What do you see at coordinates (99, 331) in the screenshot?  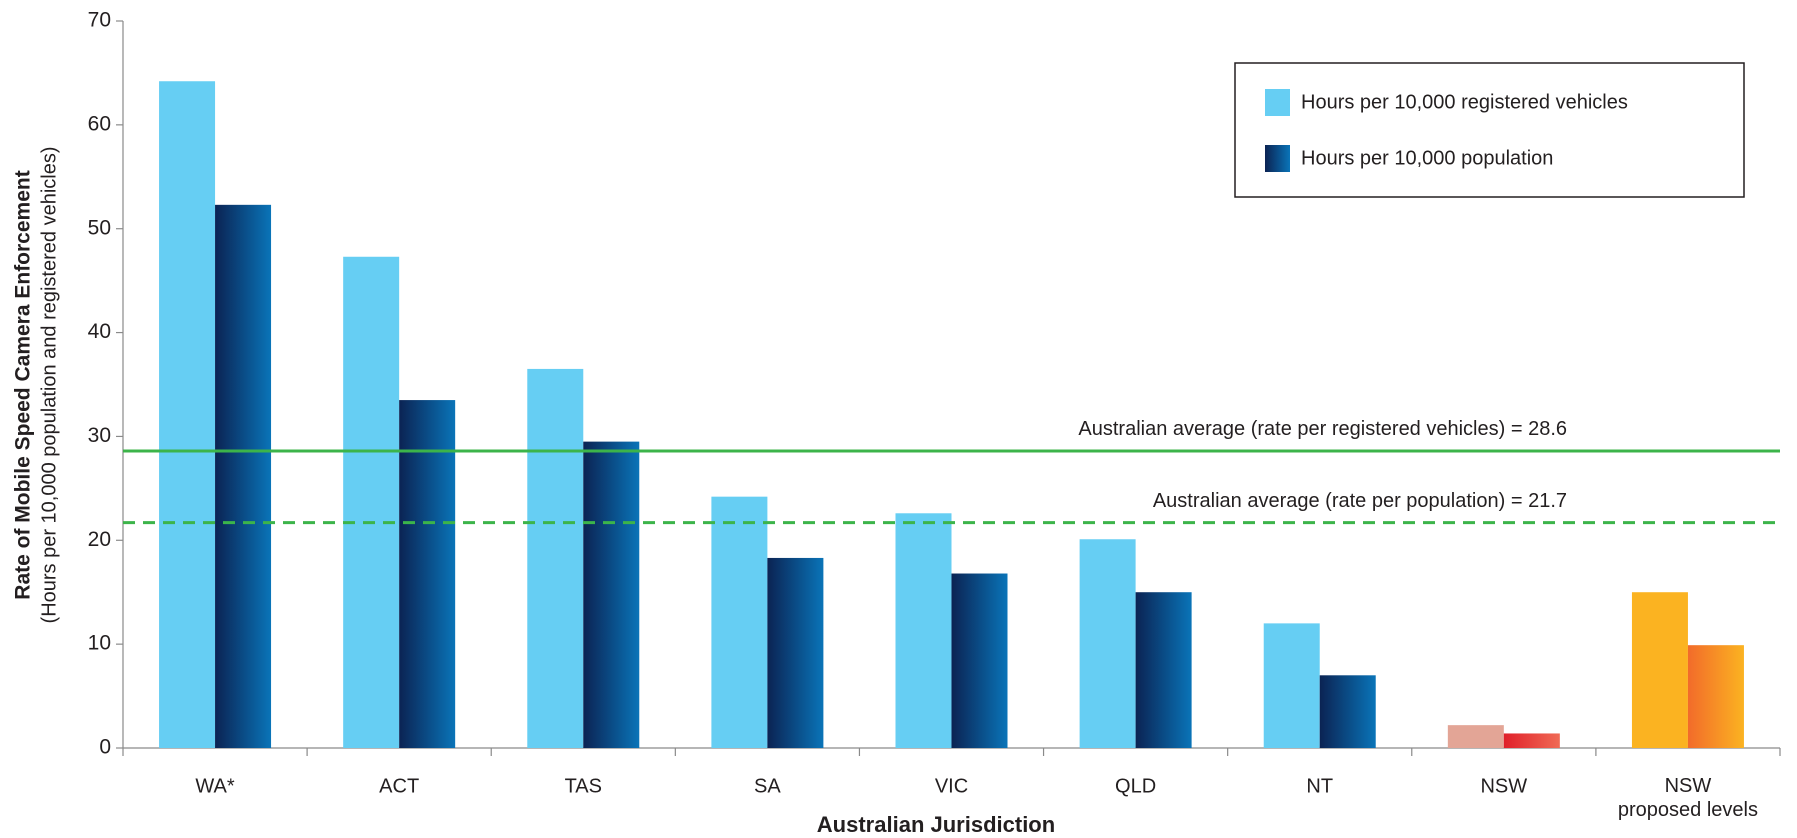 I see `y-tick-label: 40` at bounding box center [99, 331].